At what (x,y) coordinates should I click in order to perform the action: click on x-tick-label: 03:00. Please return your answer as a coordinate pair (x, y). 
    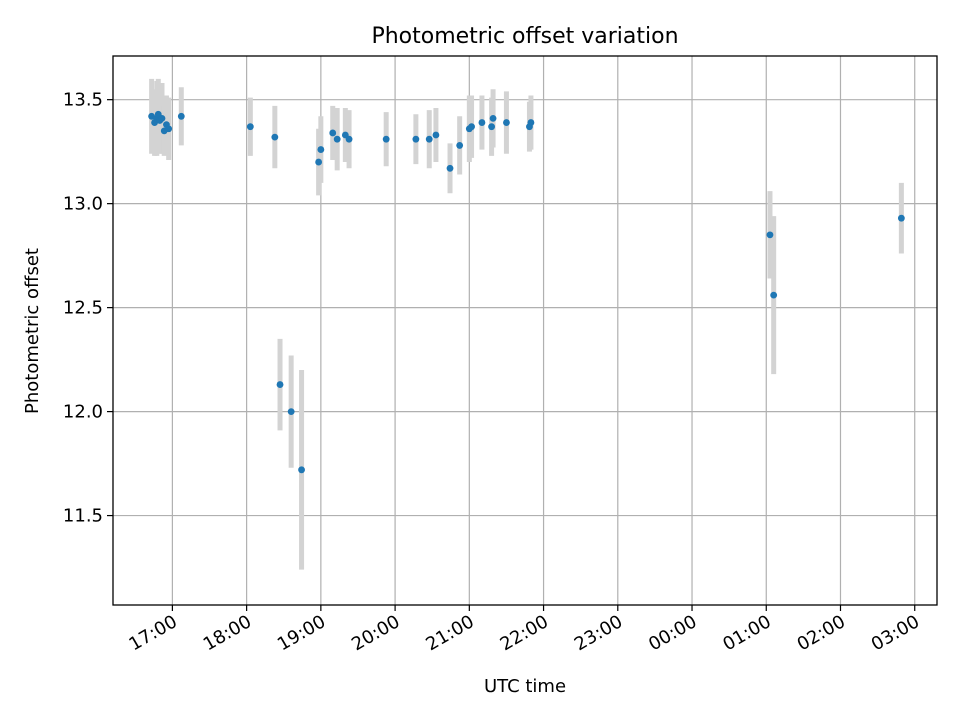
    Looking at the image, I should click on (895, 633).